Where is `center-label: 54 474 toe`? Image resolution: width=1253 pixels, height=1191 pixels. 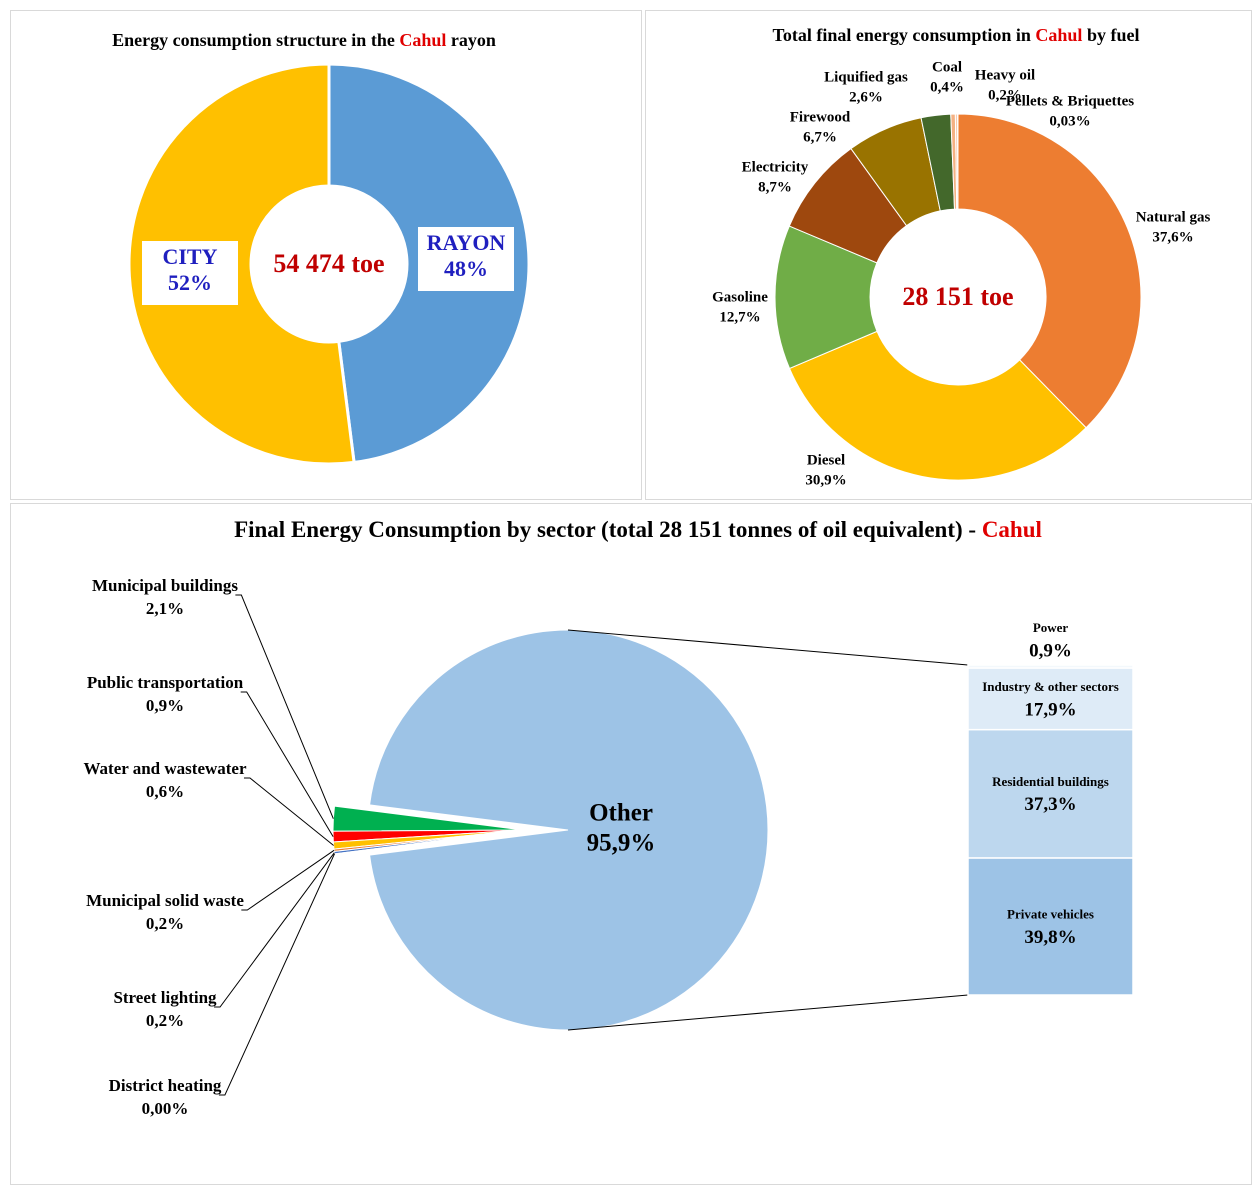 center-label: 54 474 toe is located at coordinates (328, 263).